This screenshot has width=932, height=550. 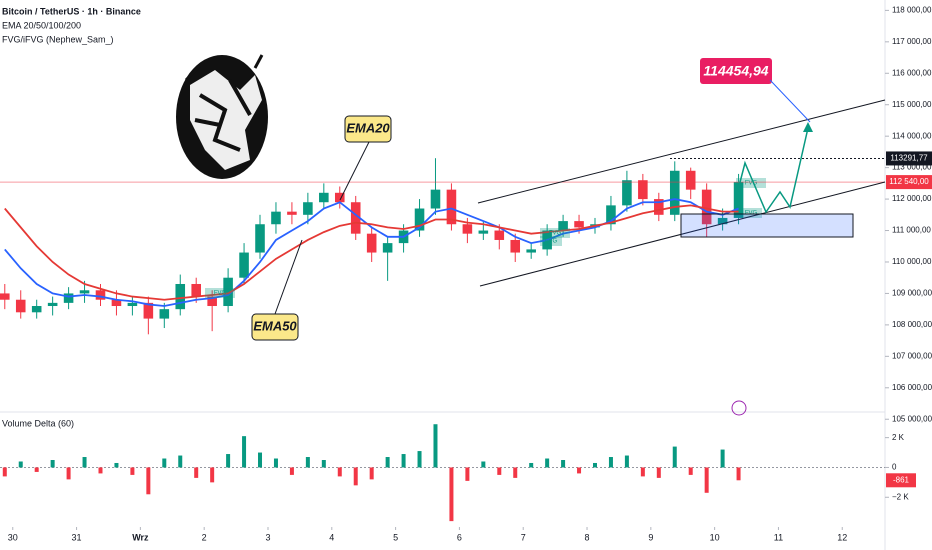 I want to click on event-icon, so click(x=739, y=408).